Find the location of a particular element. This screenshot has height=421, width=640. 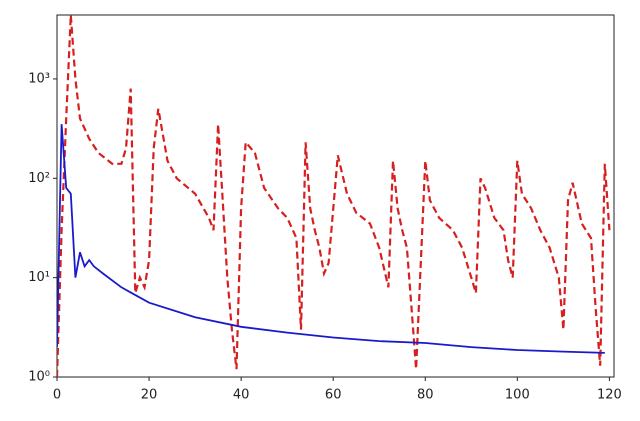

x-tick-label: 20 is located at coordinates (149, 395).